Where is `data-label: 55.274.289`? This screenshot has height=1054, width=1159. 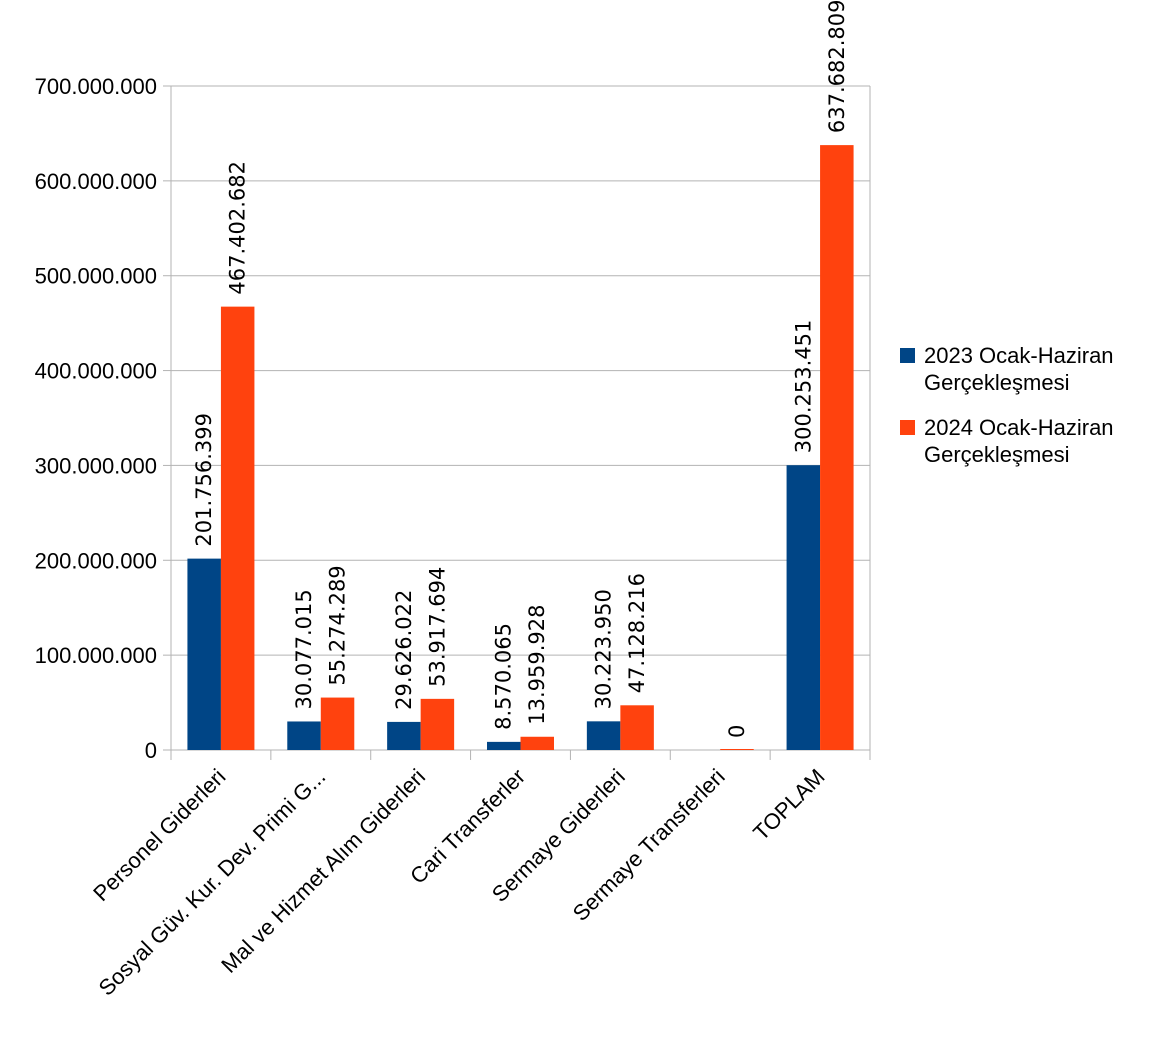
data-label: 55.274.289 is located at coordinates (338, 625).